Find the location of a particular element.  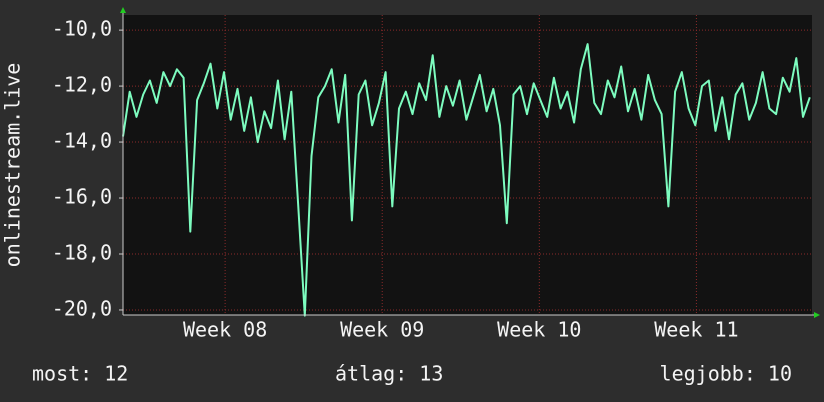

x-tick-label: Week 08 is located at coordinates (225, 330).